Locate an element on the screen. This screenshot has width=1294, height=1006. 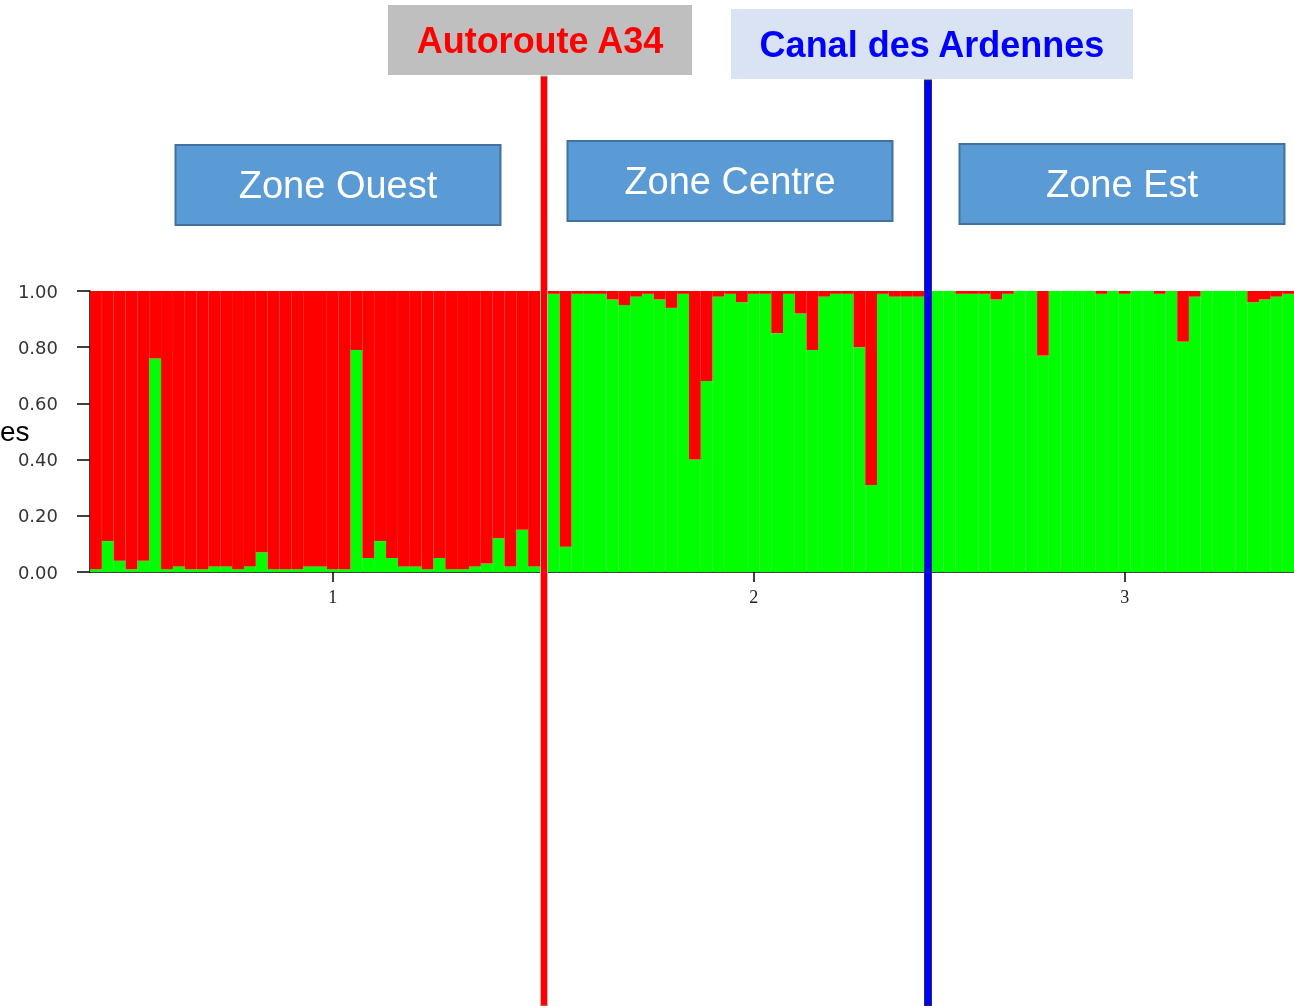
y-tick-label: 0.40 is located at coordinates (37, 460).